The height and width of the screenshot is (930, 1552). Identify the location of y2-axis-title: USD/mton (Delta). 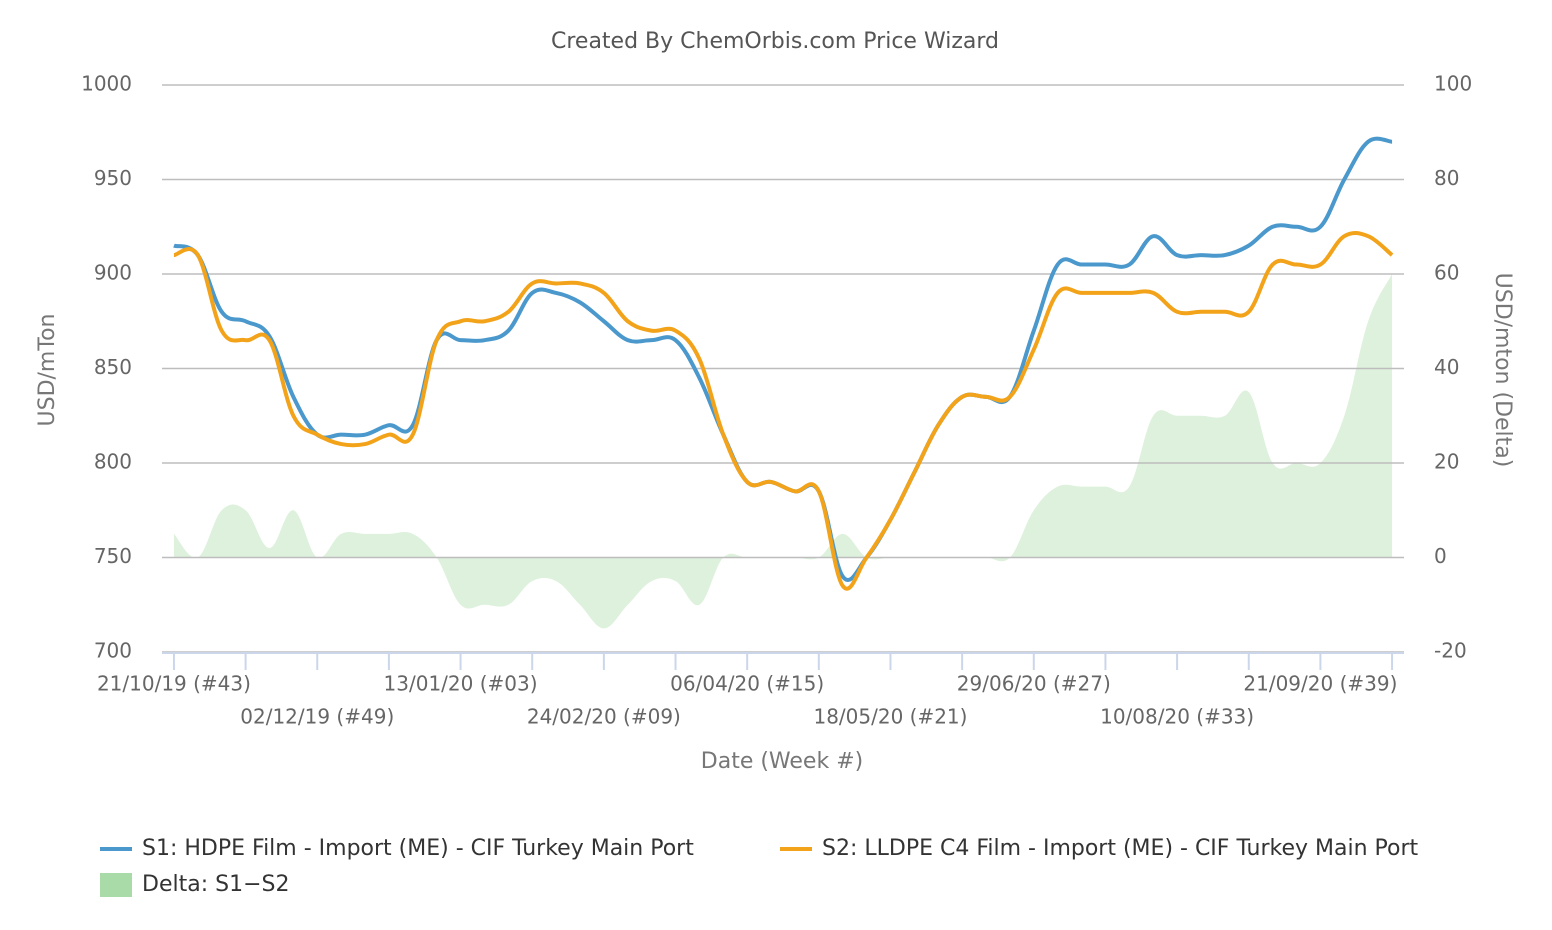
(1502, 370).